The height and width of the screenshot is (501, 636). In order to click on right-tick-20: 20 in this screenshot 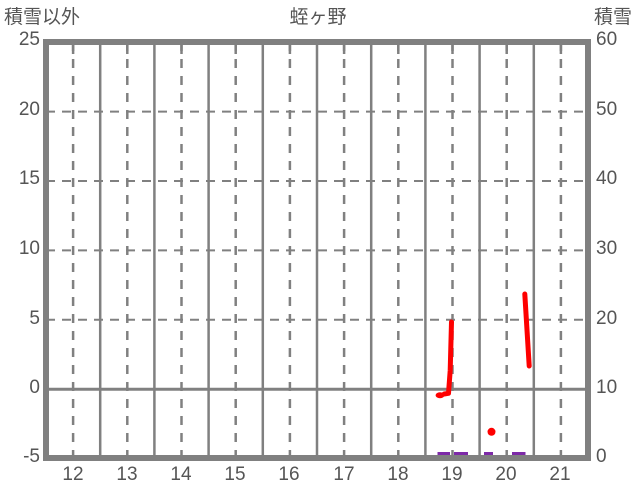, I will do `click(607, 318)`.